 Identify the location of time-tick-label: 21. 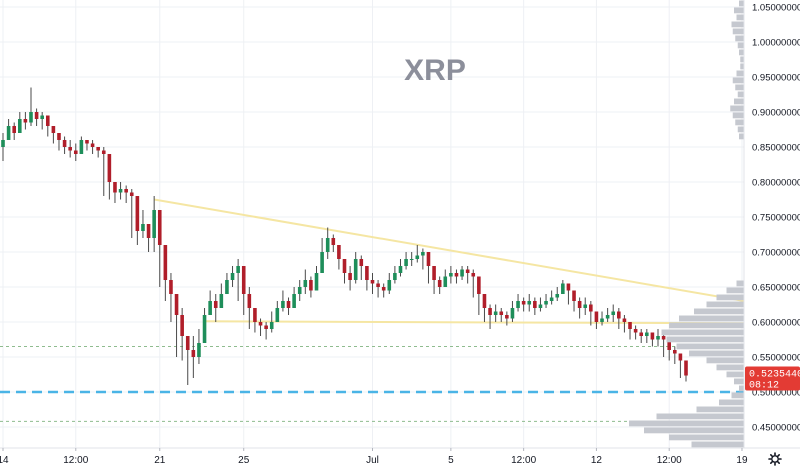
(160, 460).